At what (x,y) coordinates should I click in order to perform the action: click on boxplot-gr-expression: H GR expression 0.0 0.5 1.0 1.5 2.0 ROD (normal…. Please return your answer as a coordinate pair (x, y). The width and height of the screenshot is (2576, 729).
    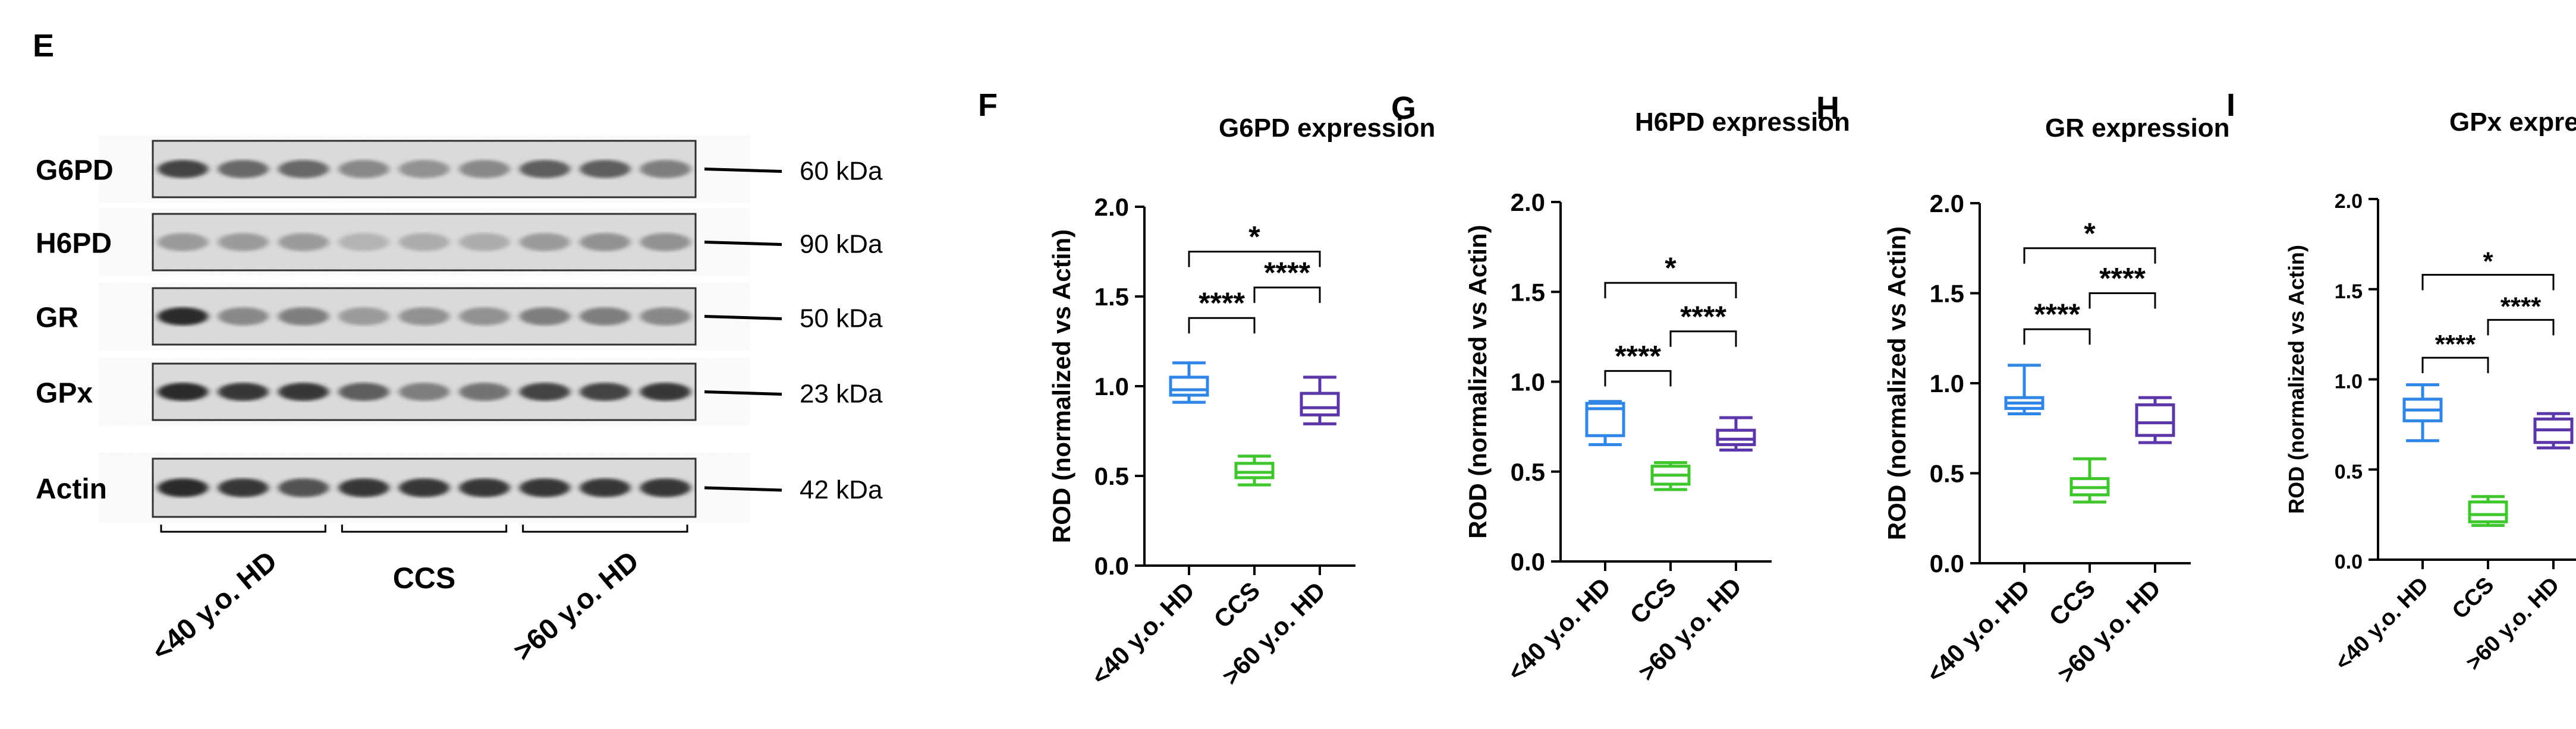
    Looking at the image, I should click on (2023, 389).